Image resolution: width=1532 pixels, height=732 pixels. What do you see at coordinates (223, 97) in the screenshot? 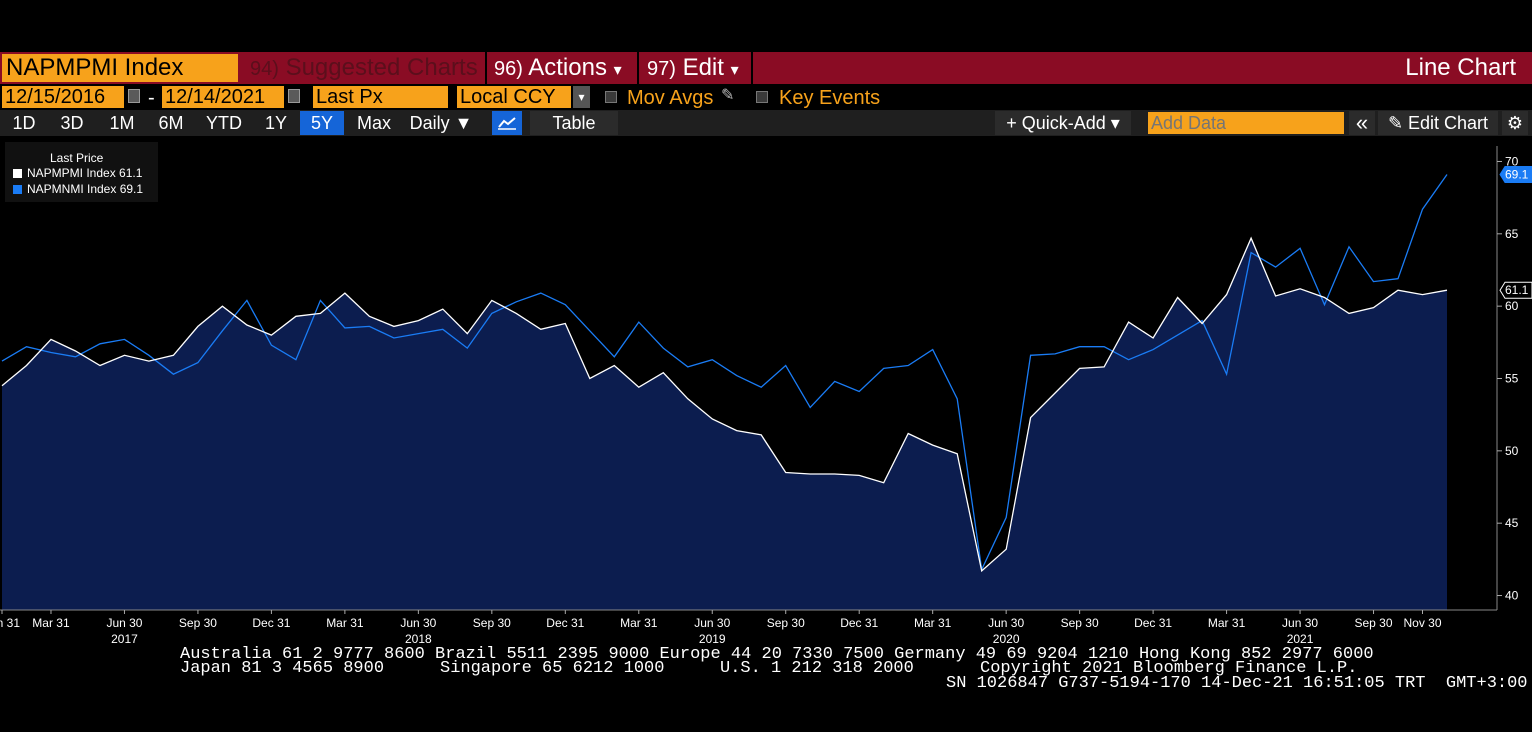
I see `end-date-field: 12/14/2021` at bounding box center [223, 97].